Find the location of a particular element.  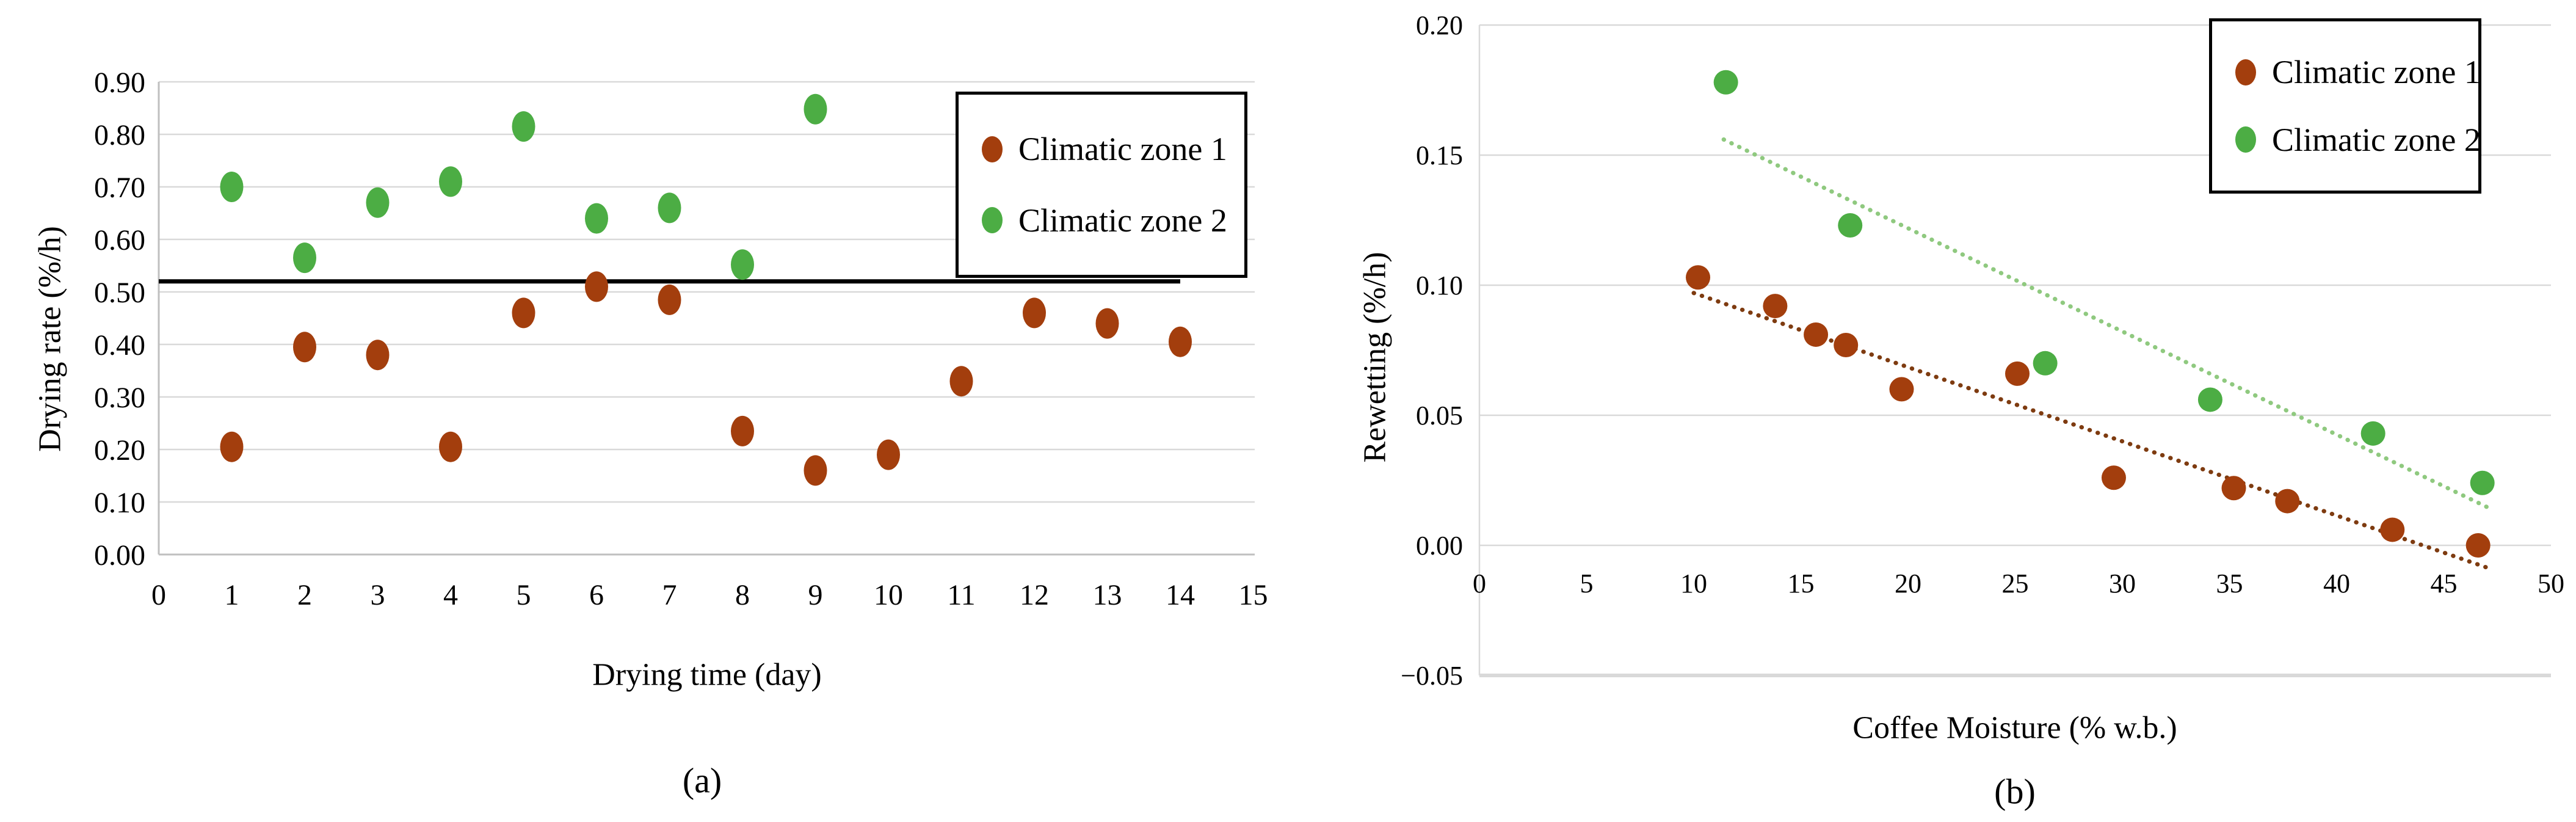

x-tick-label: 1 is located at coordinates (232, 595).